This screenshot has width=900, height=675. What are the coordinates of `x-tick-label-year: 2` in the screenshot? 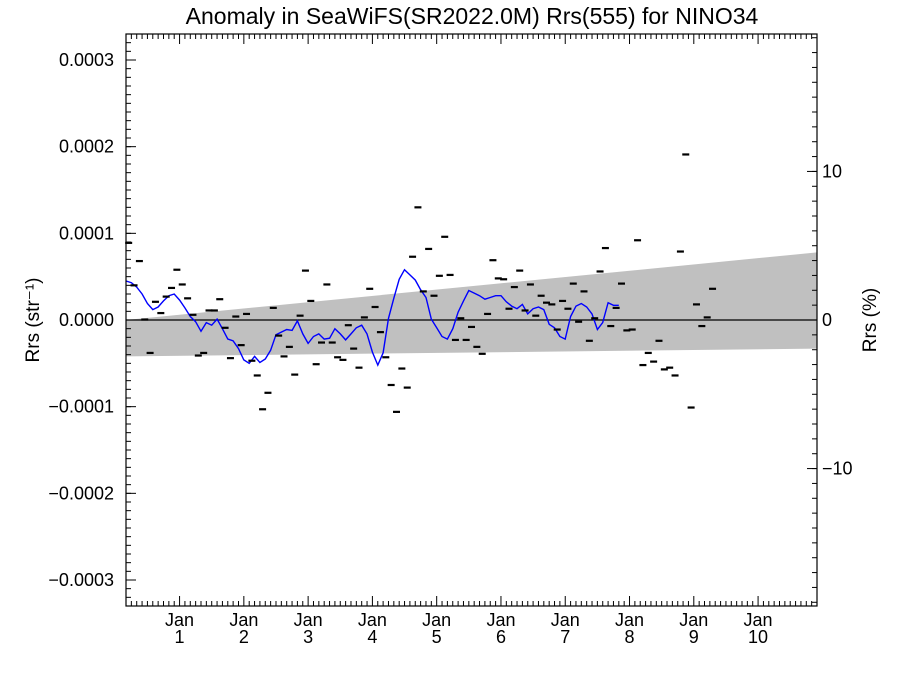 It's located at (244, 637).